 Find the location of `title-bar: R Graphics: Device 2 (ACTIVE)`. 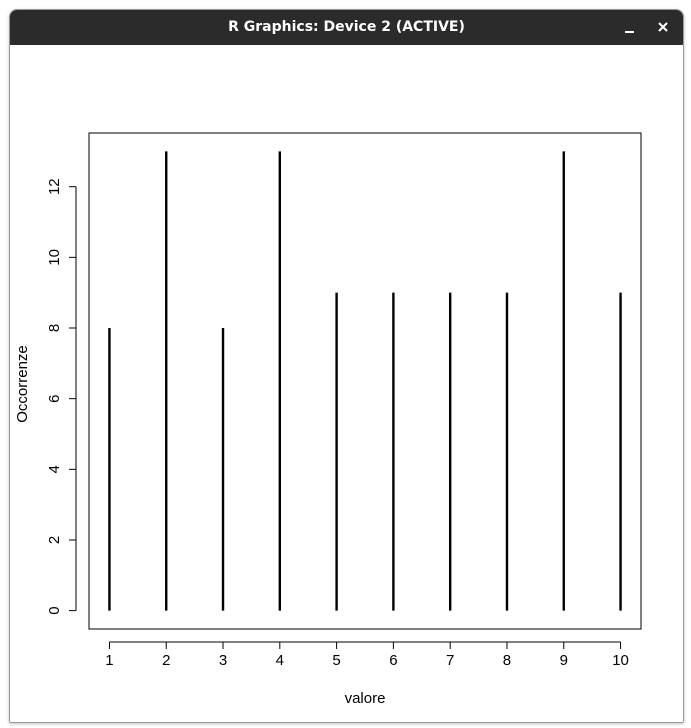

title-bar: R Graphics: Device 2 (ACTIVE) is located at coordinates (346, 27).